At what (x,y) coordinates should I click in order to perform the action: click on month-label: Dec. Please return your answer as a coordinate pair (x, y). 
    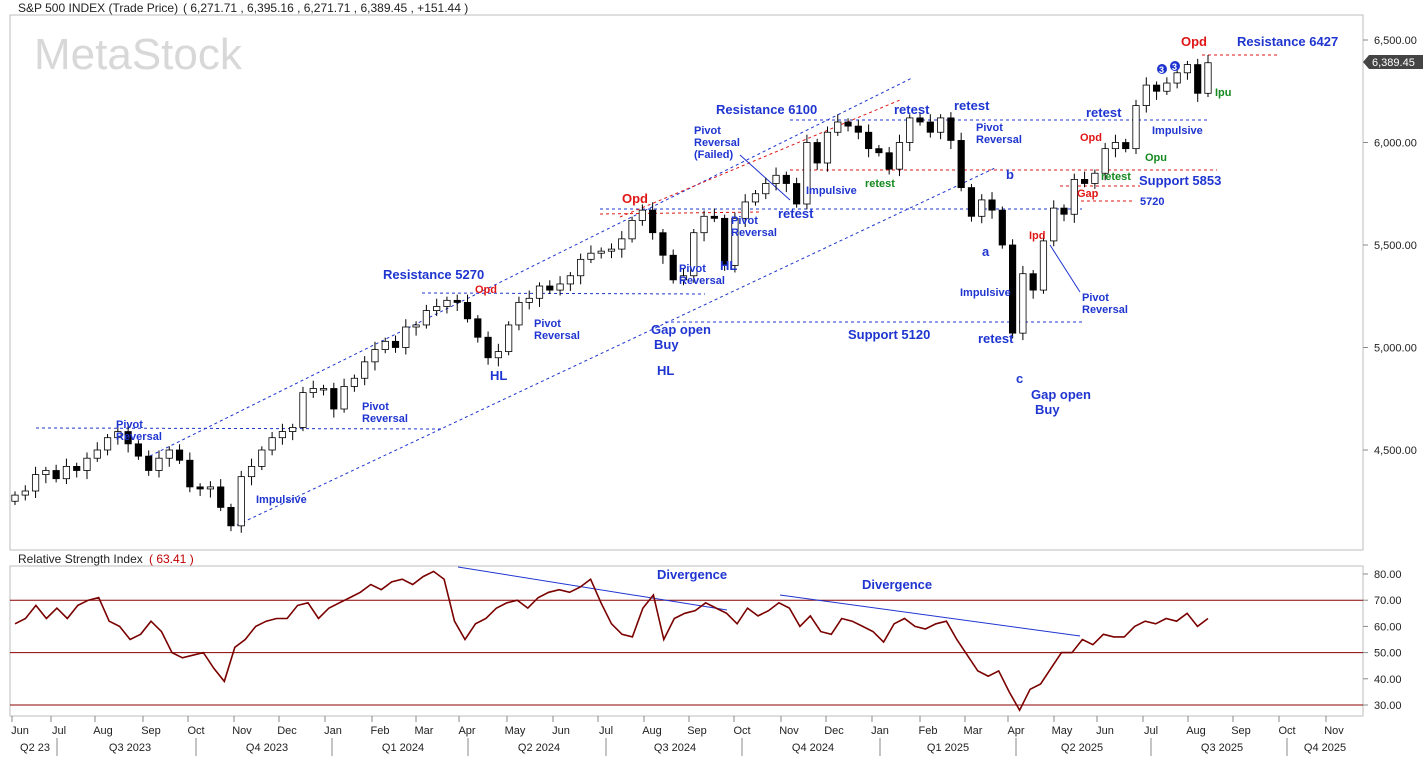
    Looking at the image, I should click on (834, 731).